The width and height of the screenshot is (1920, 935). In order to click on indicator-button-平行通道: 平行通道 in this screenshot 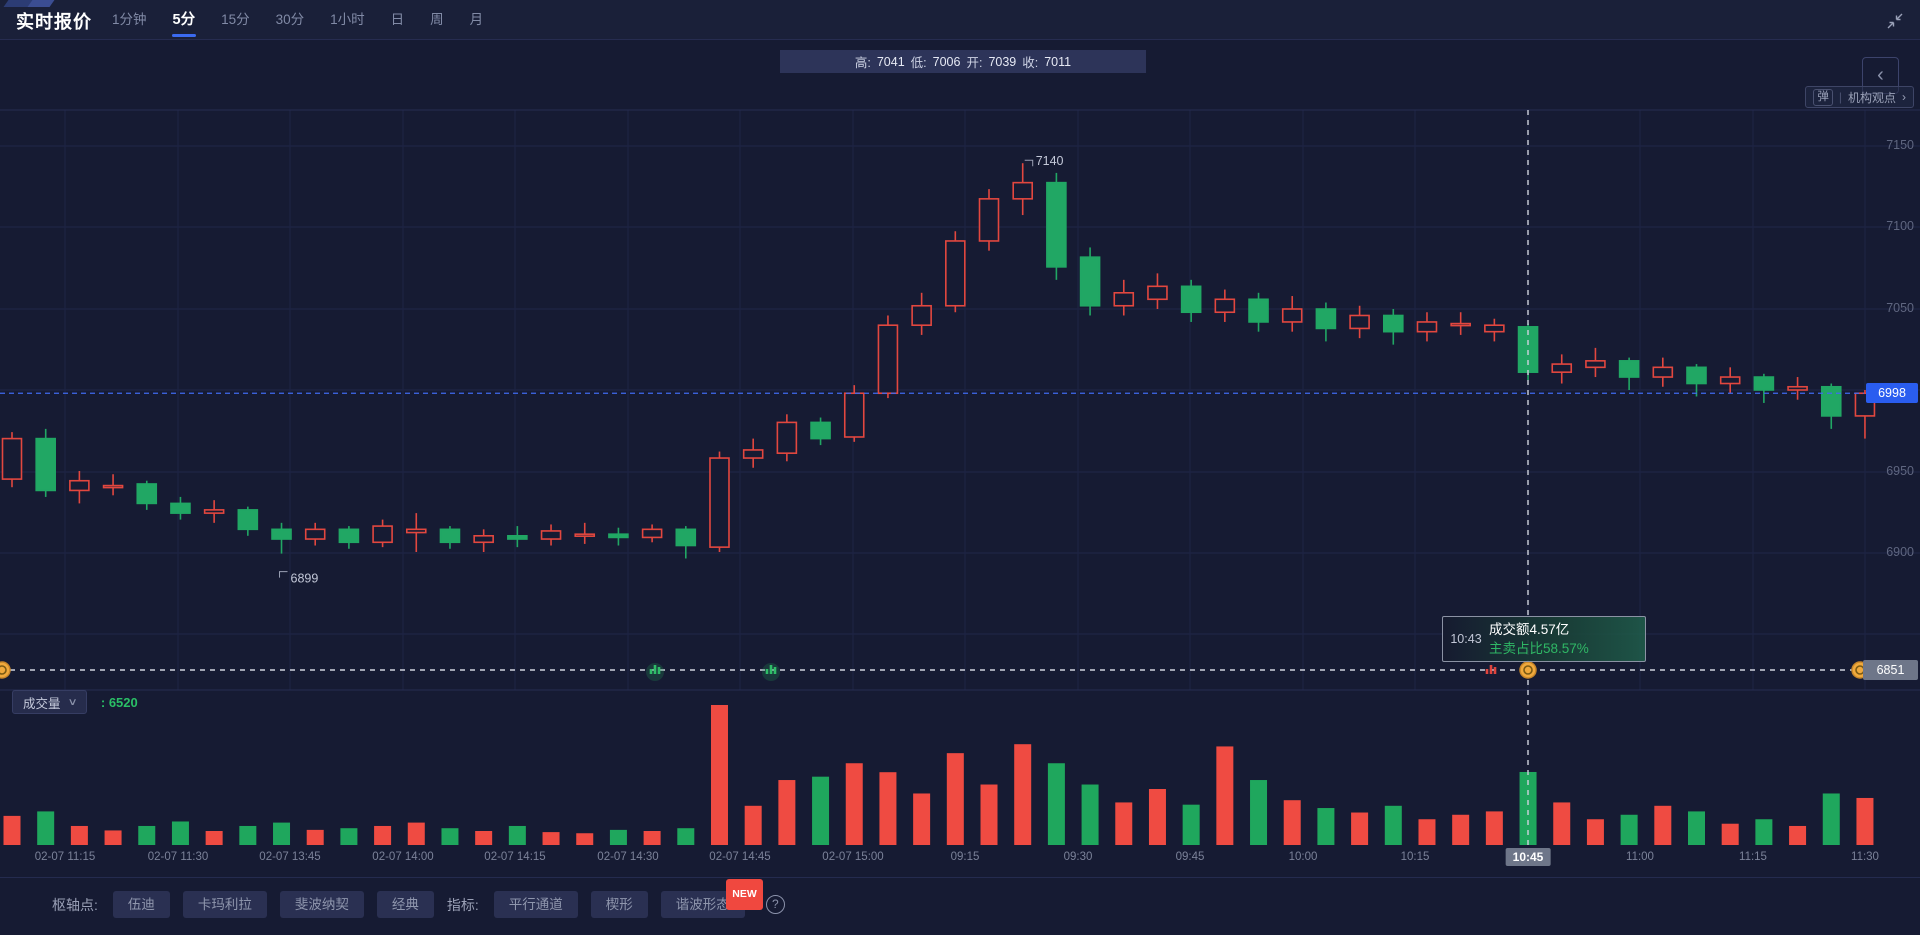, I will do `click(535, 904)`.